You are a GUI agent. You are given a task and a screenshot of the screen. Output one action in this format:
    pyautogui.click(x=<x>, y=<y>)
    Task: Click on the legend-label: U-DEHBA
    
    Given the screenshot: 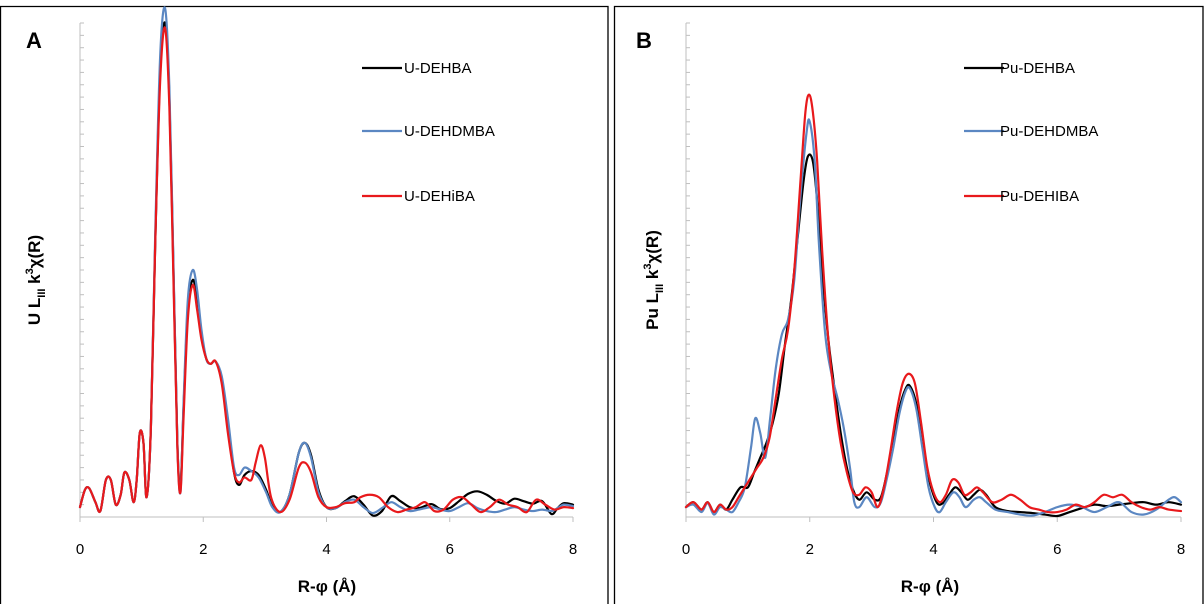 What is the action you would take?
    pyautogui.click(x=438, y=68)
    